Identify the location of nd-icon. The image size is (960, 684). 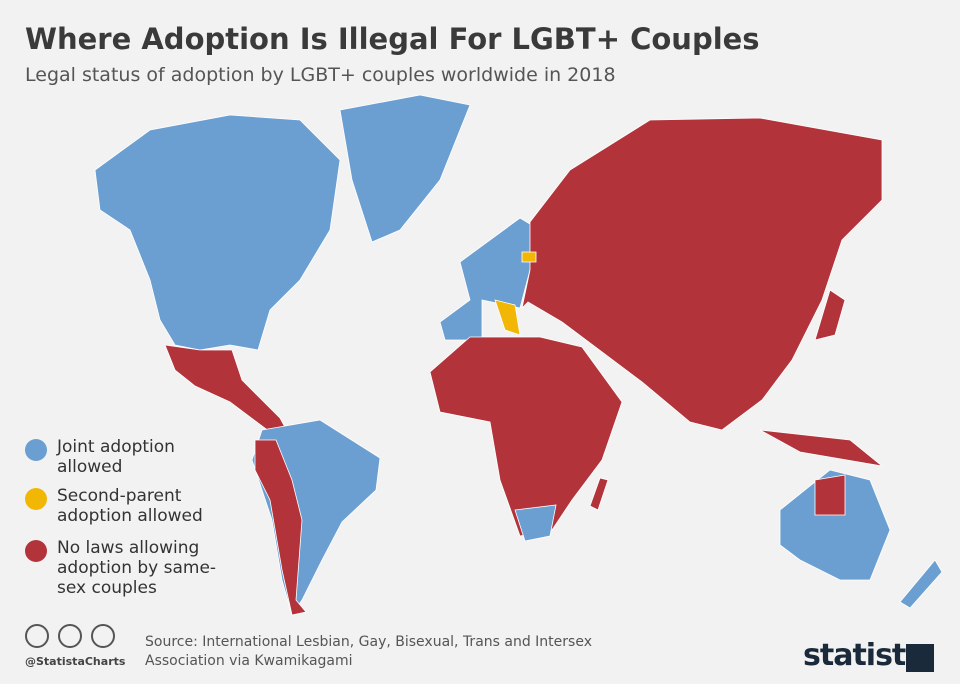
(103, 636).